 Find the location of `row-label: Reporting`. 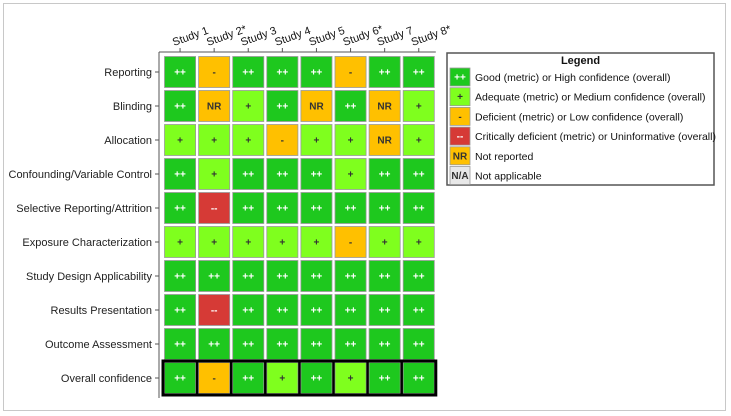

row-label: Reporting is located at coordinates (128, 73).